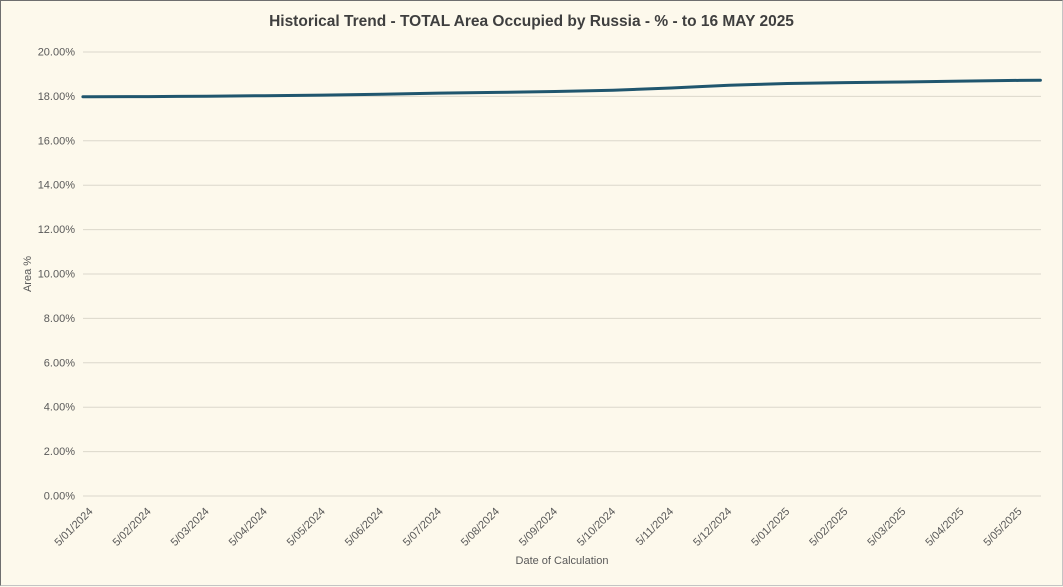 The image size is (1063, 587). I want to click on x-tick-label: 5/01/2024, so click(74, 527).